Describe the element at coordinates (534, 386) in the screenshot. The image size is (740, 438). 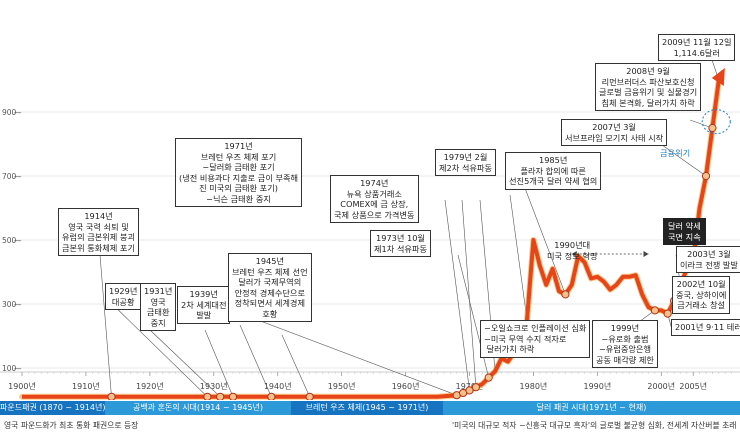
I see `x-tick-label: 1980년` at that location.